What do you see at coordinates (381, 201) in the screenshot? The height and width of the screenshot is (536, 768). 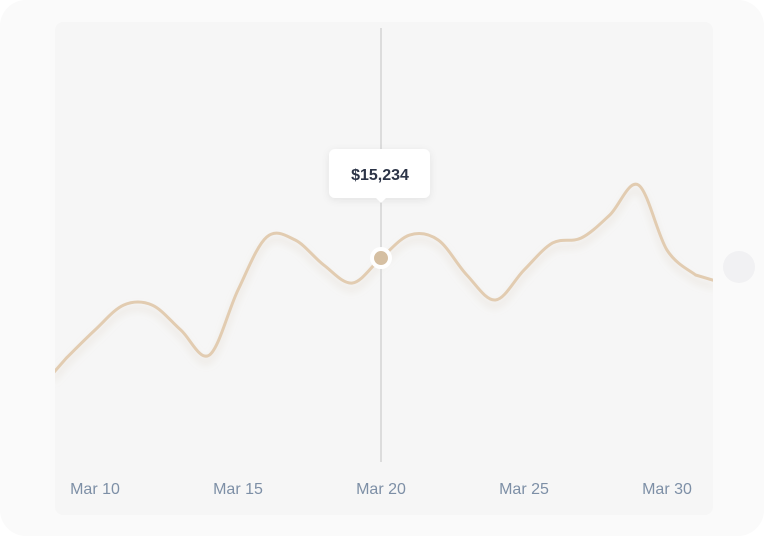 I see `tooltip-pointer` at bounding box center [381, 201].